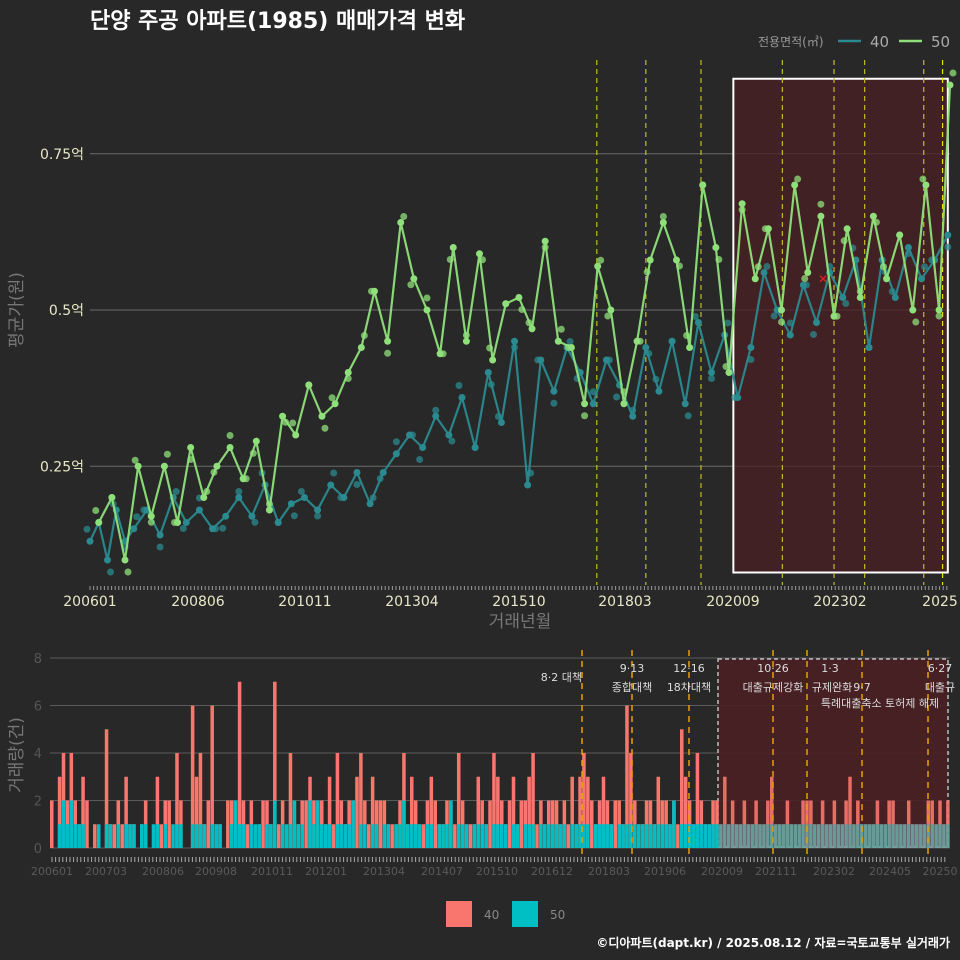 Image resolution: width=960 pixels, height=960 pixels. Describe the element at coordinates (722, 871) in the screenshot. I see `volume-x-tick-label: 202009` at that location.